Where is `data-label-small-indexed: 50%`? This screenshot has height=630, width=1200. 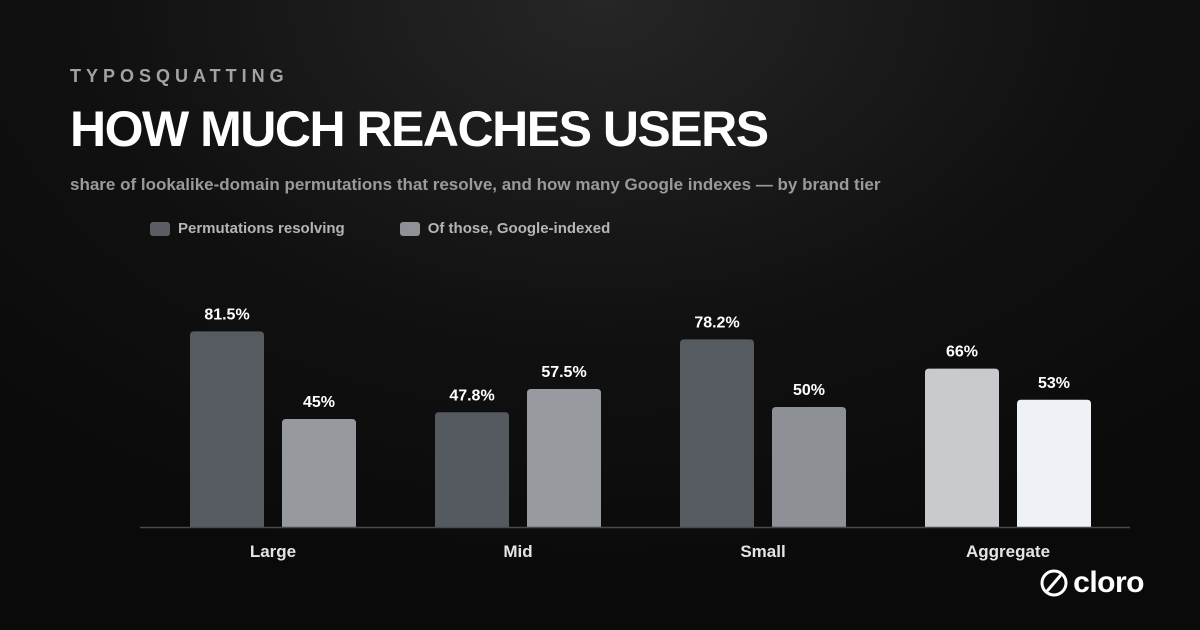 data-label-small-indexed: 50% is located at coordinates (809, 390).